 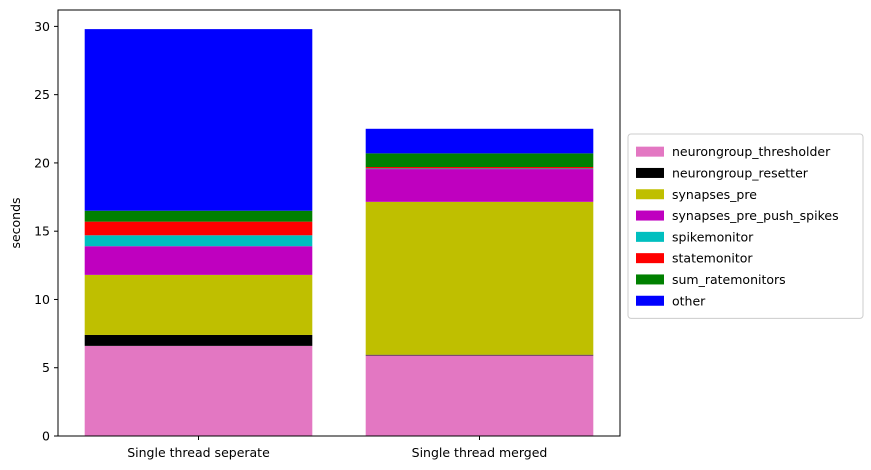 What do you see at coordinates (650, 258) in the screenshot?
I see `legend-swatch-statemonitor` at bounding box center [650, 258].